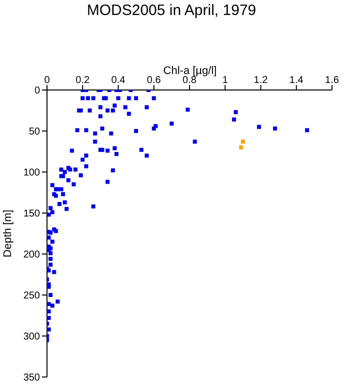 The image size is (343, 384). I want to click on y-tick-label: 300, so click(31, 337).